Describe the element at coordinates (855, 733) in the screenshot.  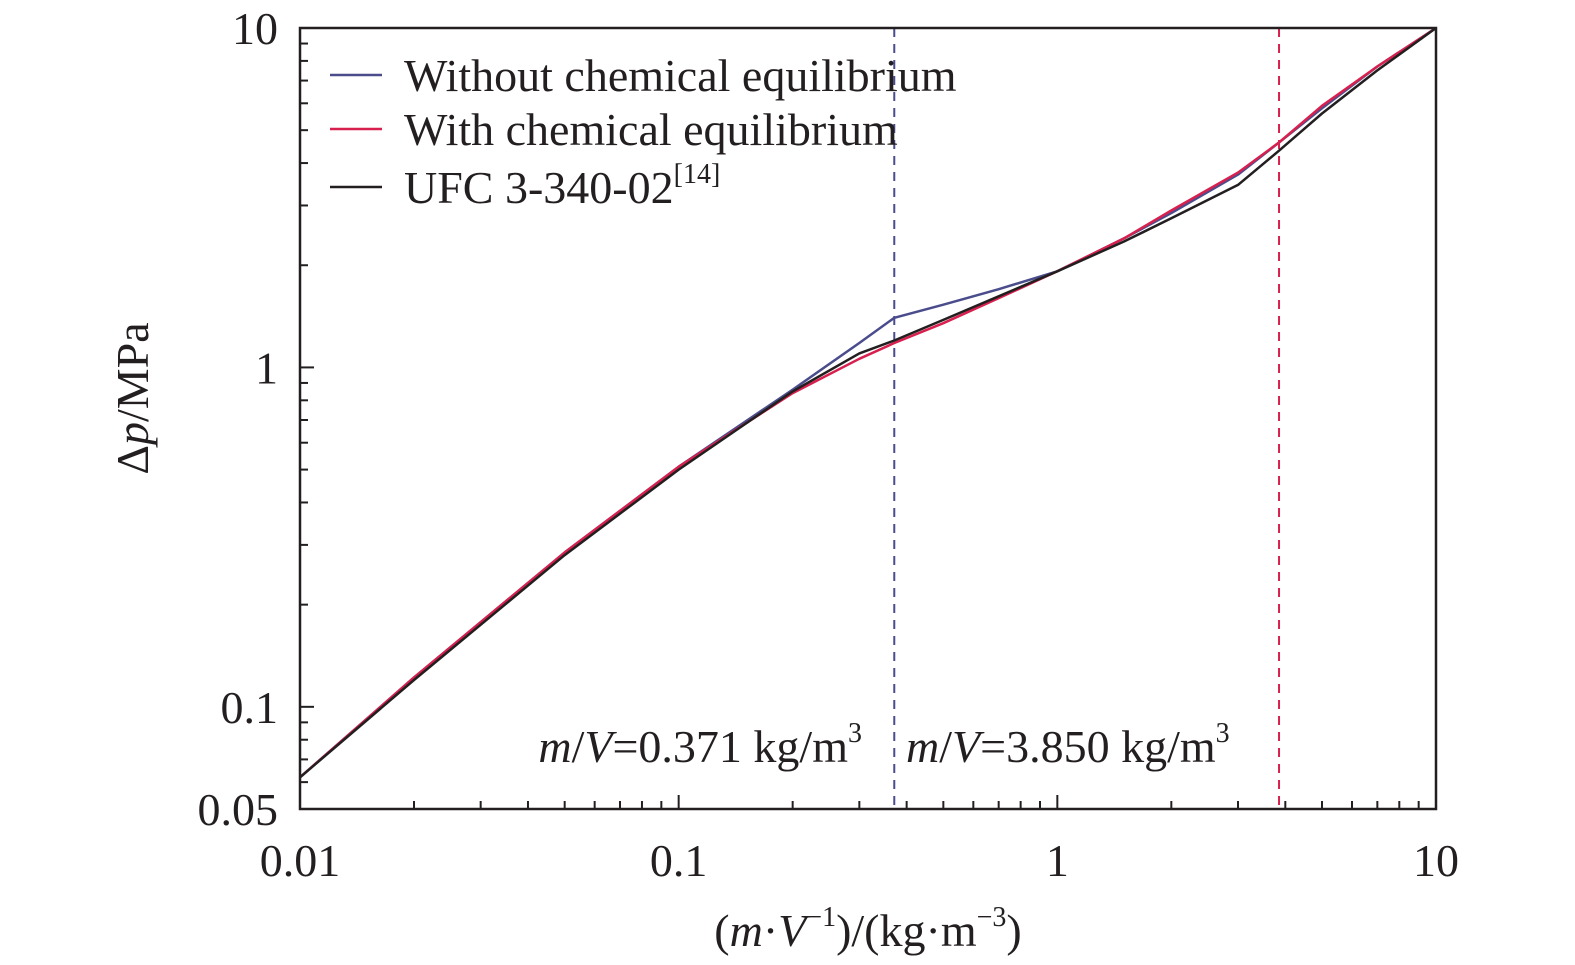
I see `annotation-0371-exp: 3` at that location.